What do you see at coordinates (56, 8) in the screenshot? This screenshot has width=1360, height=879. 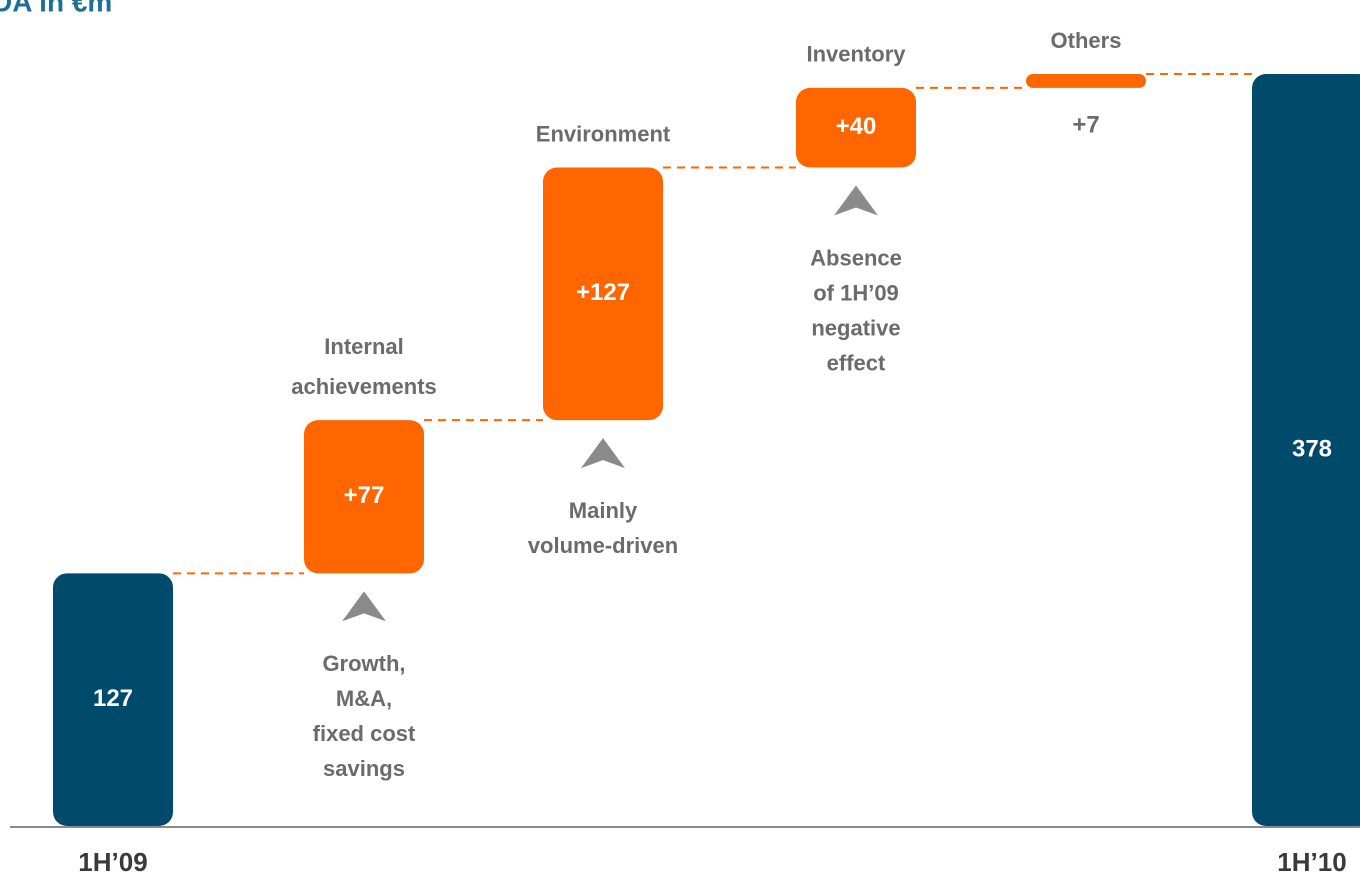 I see `chart-title: DA in €m` at bounding box center [56, 8].